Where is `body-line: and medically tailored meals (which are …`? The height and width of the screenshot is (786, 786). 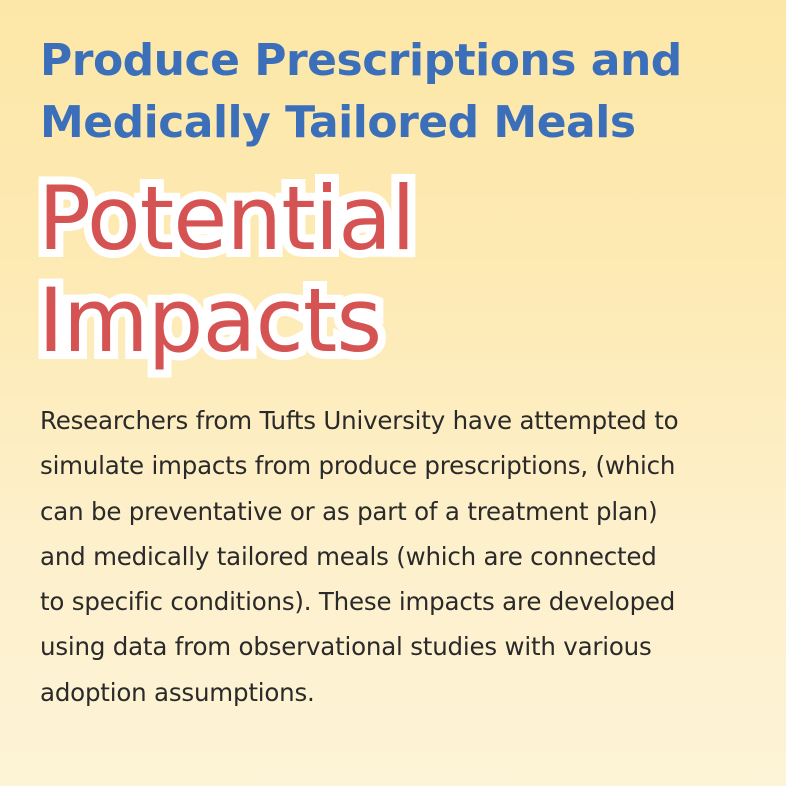
body-line: and medically tailored meals (which are … is located at coordinates (348, 556).